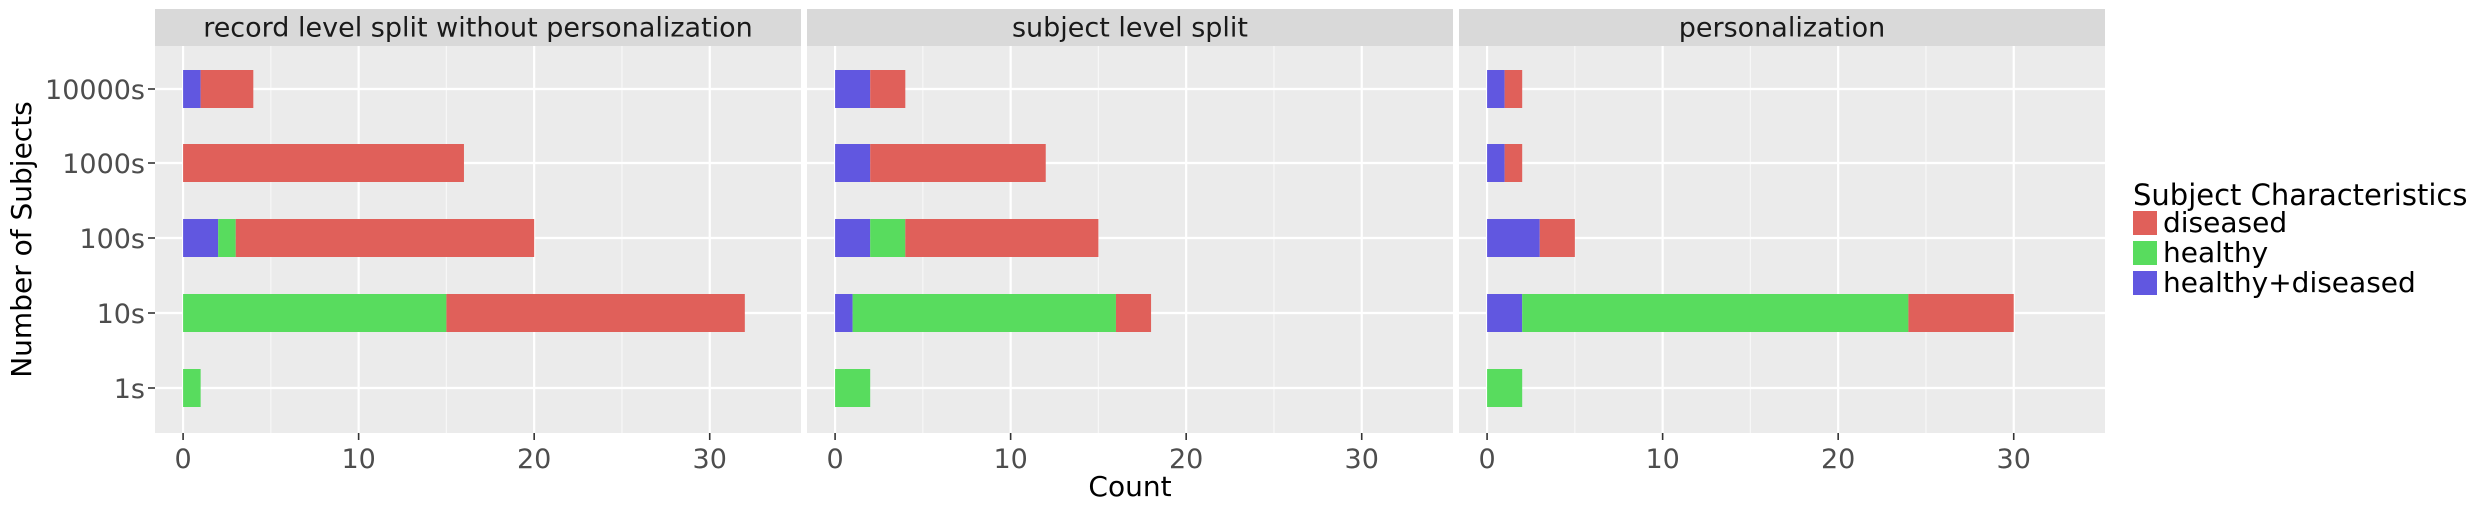  Describe the element at coordinates (1129, 486) in the screenshot. I see `x-axis-title: Count` at that location.